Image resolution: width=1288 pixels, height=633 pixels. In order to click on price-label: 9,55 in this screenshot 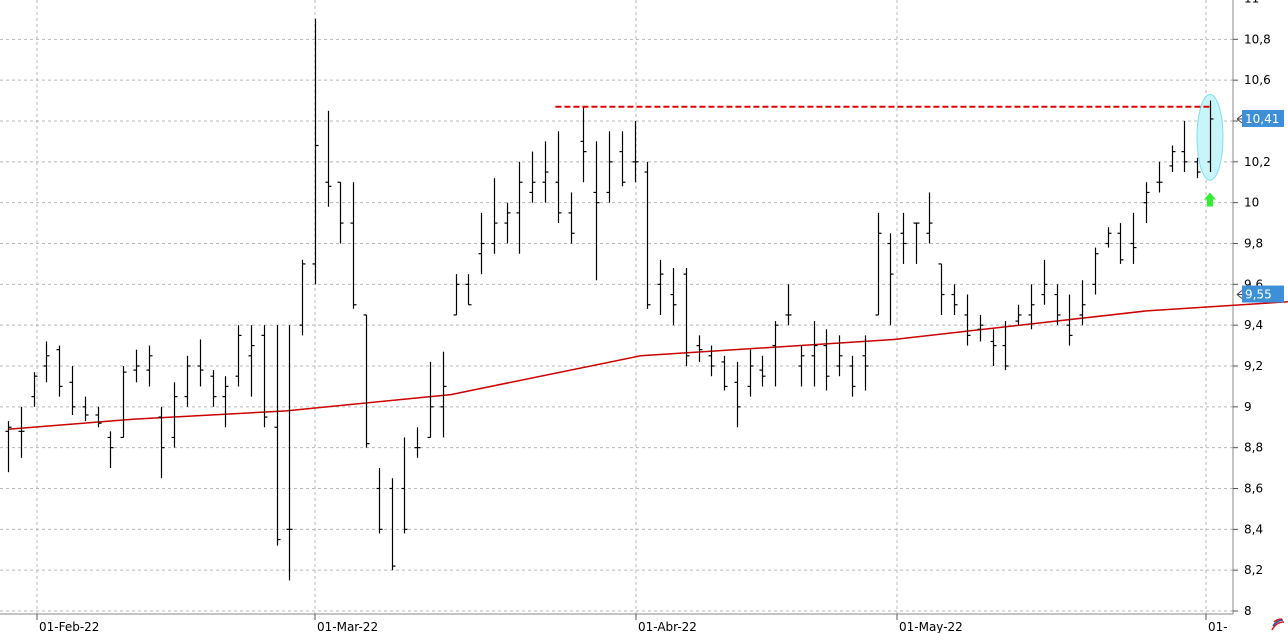, I will do `click(1260, 294)`.